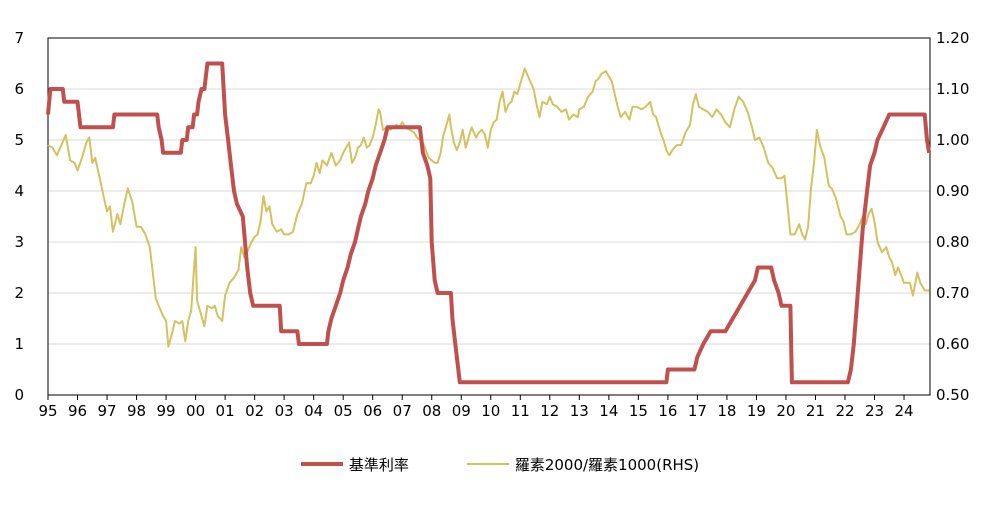 This screenshot has height=505, width=1000. I want to click on legend-item-rate: 基準利率, so click(354, 464).